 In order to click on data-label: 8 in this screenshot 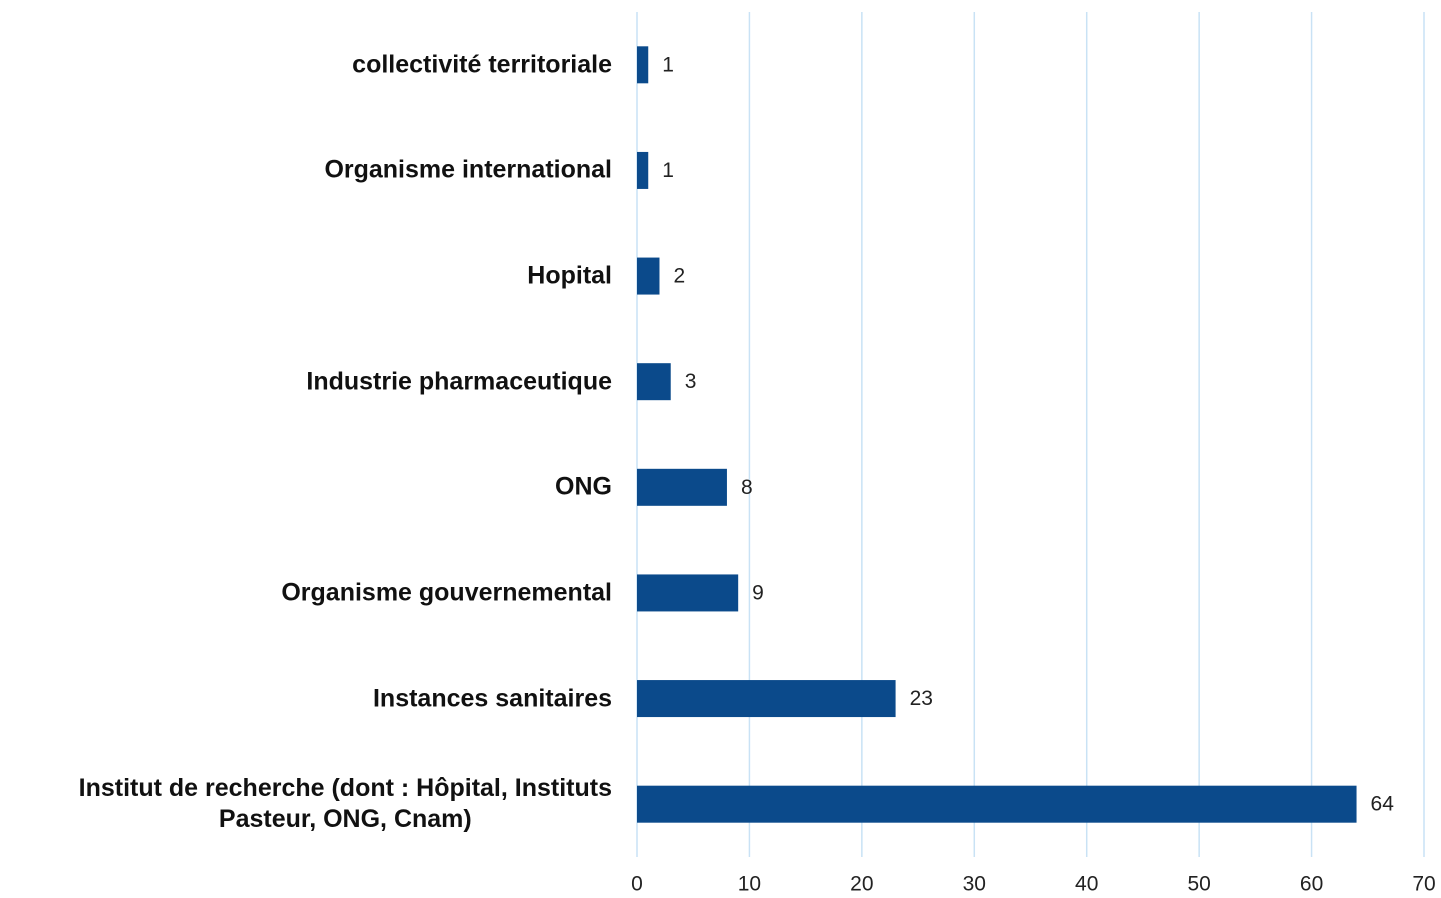, I will do `click(747, 487)`.